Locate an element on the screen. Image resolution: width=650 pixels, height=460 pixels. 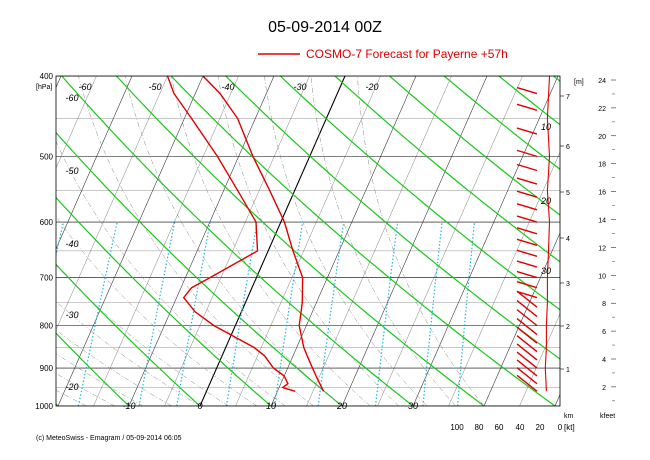
temperature-profile-line is located at coordinates (263, 234).